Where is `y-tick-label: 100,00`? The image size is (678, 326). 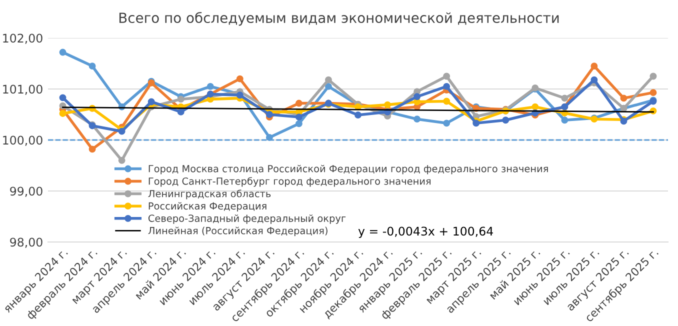
y-tick-label: 100,00 is located at coordinates (22, 141).